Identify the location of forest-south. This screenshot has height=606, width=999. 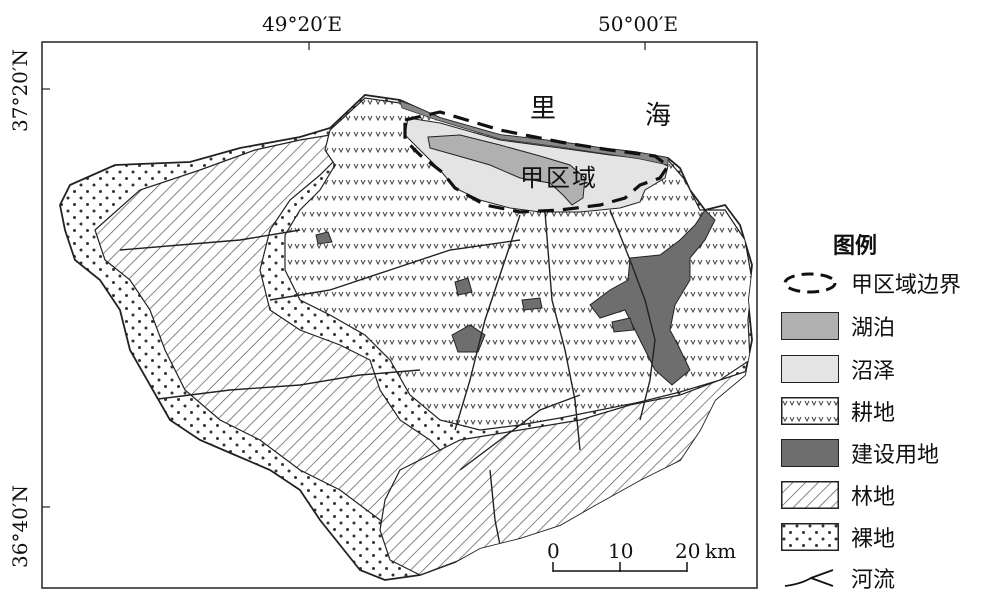
(565, 472).